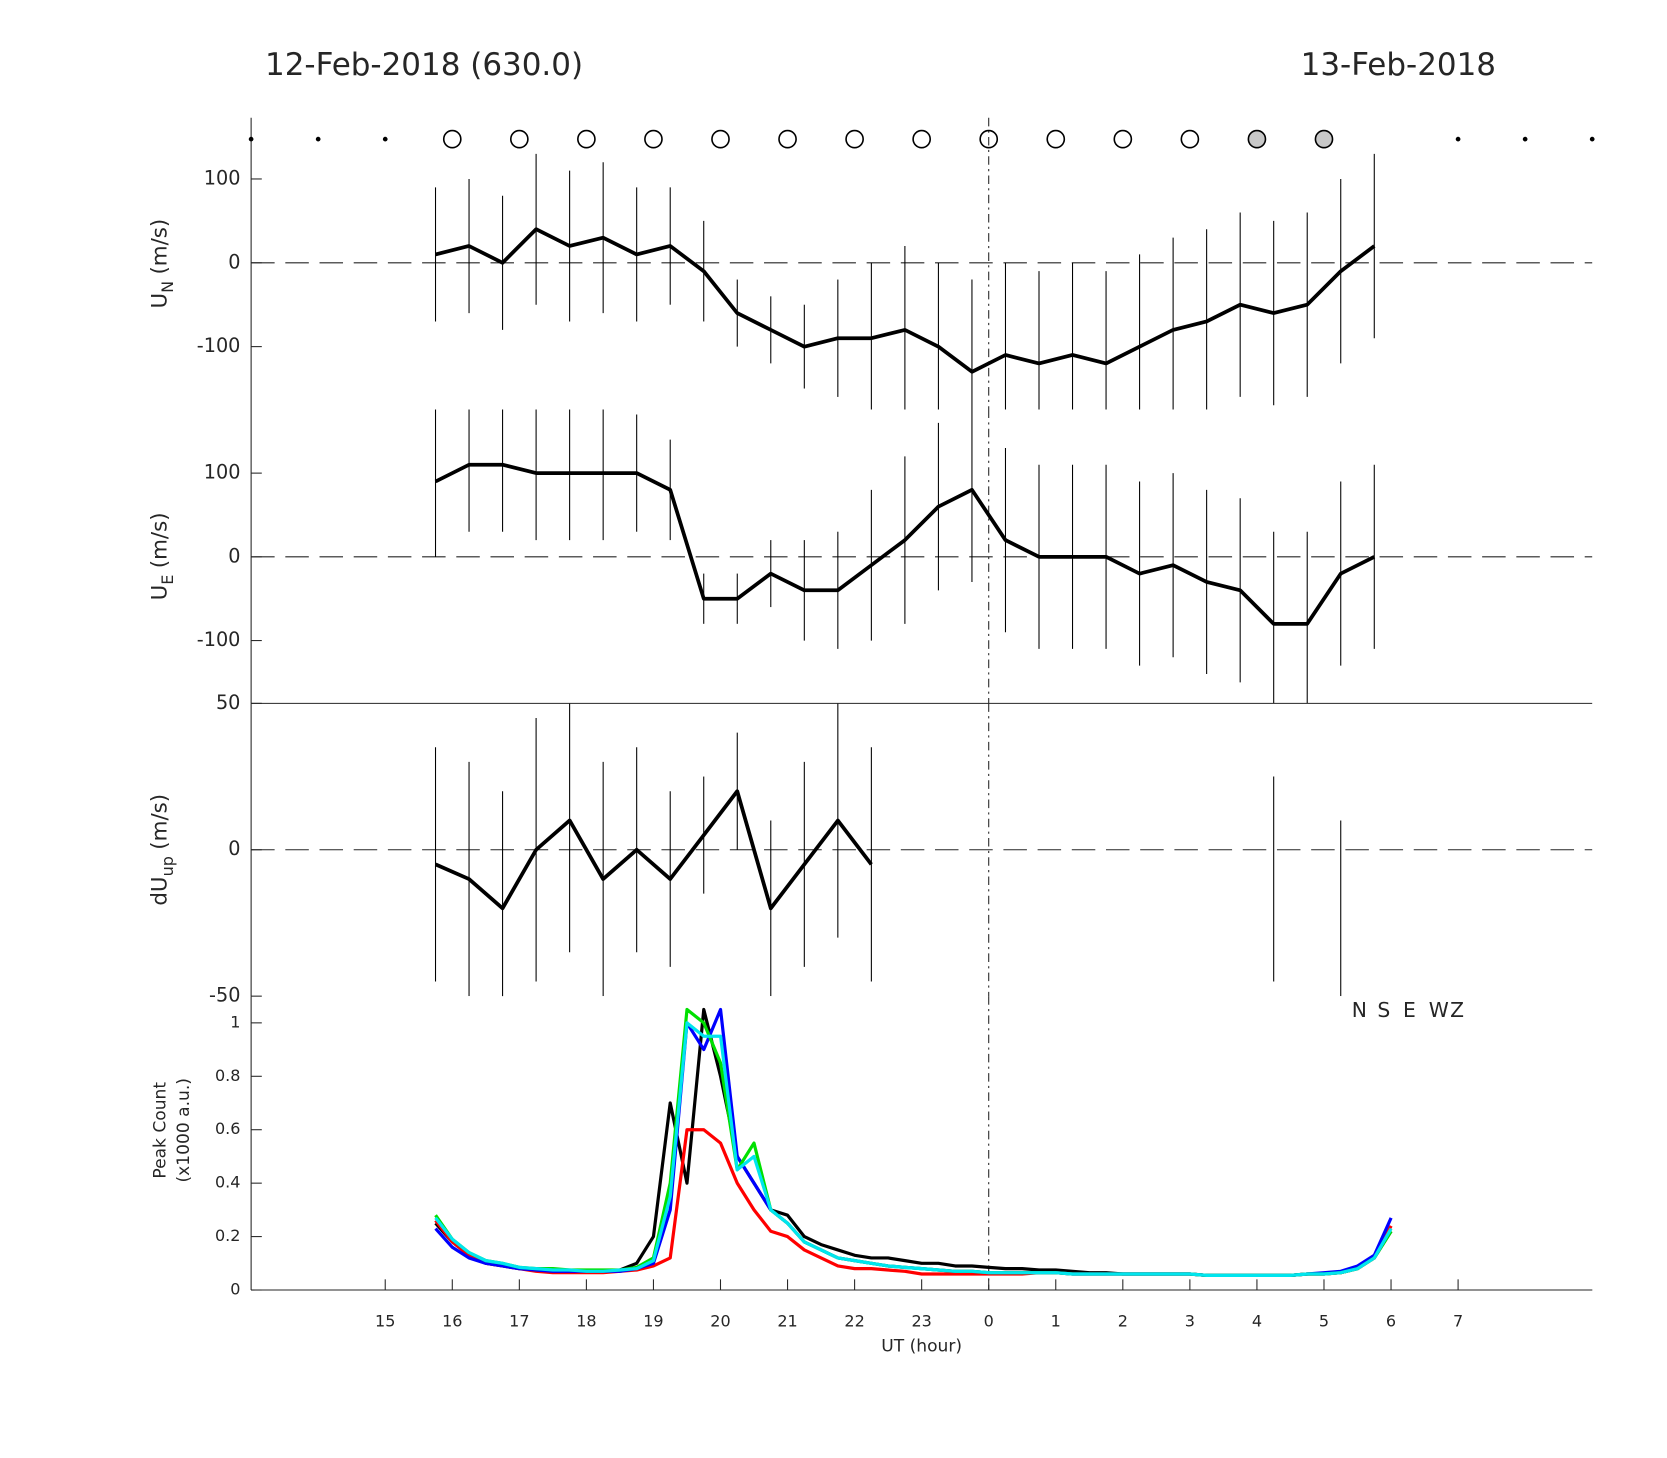  Describe the element at coordinates (586, 1321) in the screenshot. I see `x-tick-label: 18` at that location.